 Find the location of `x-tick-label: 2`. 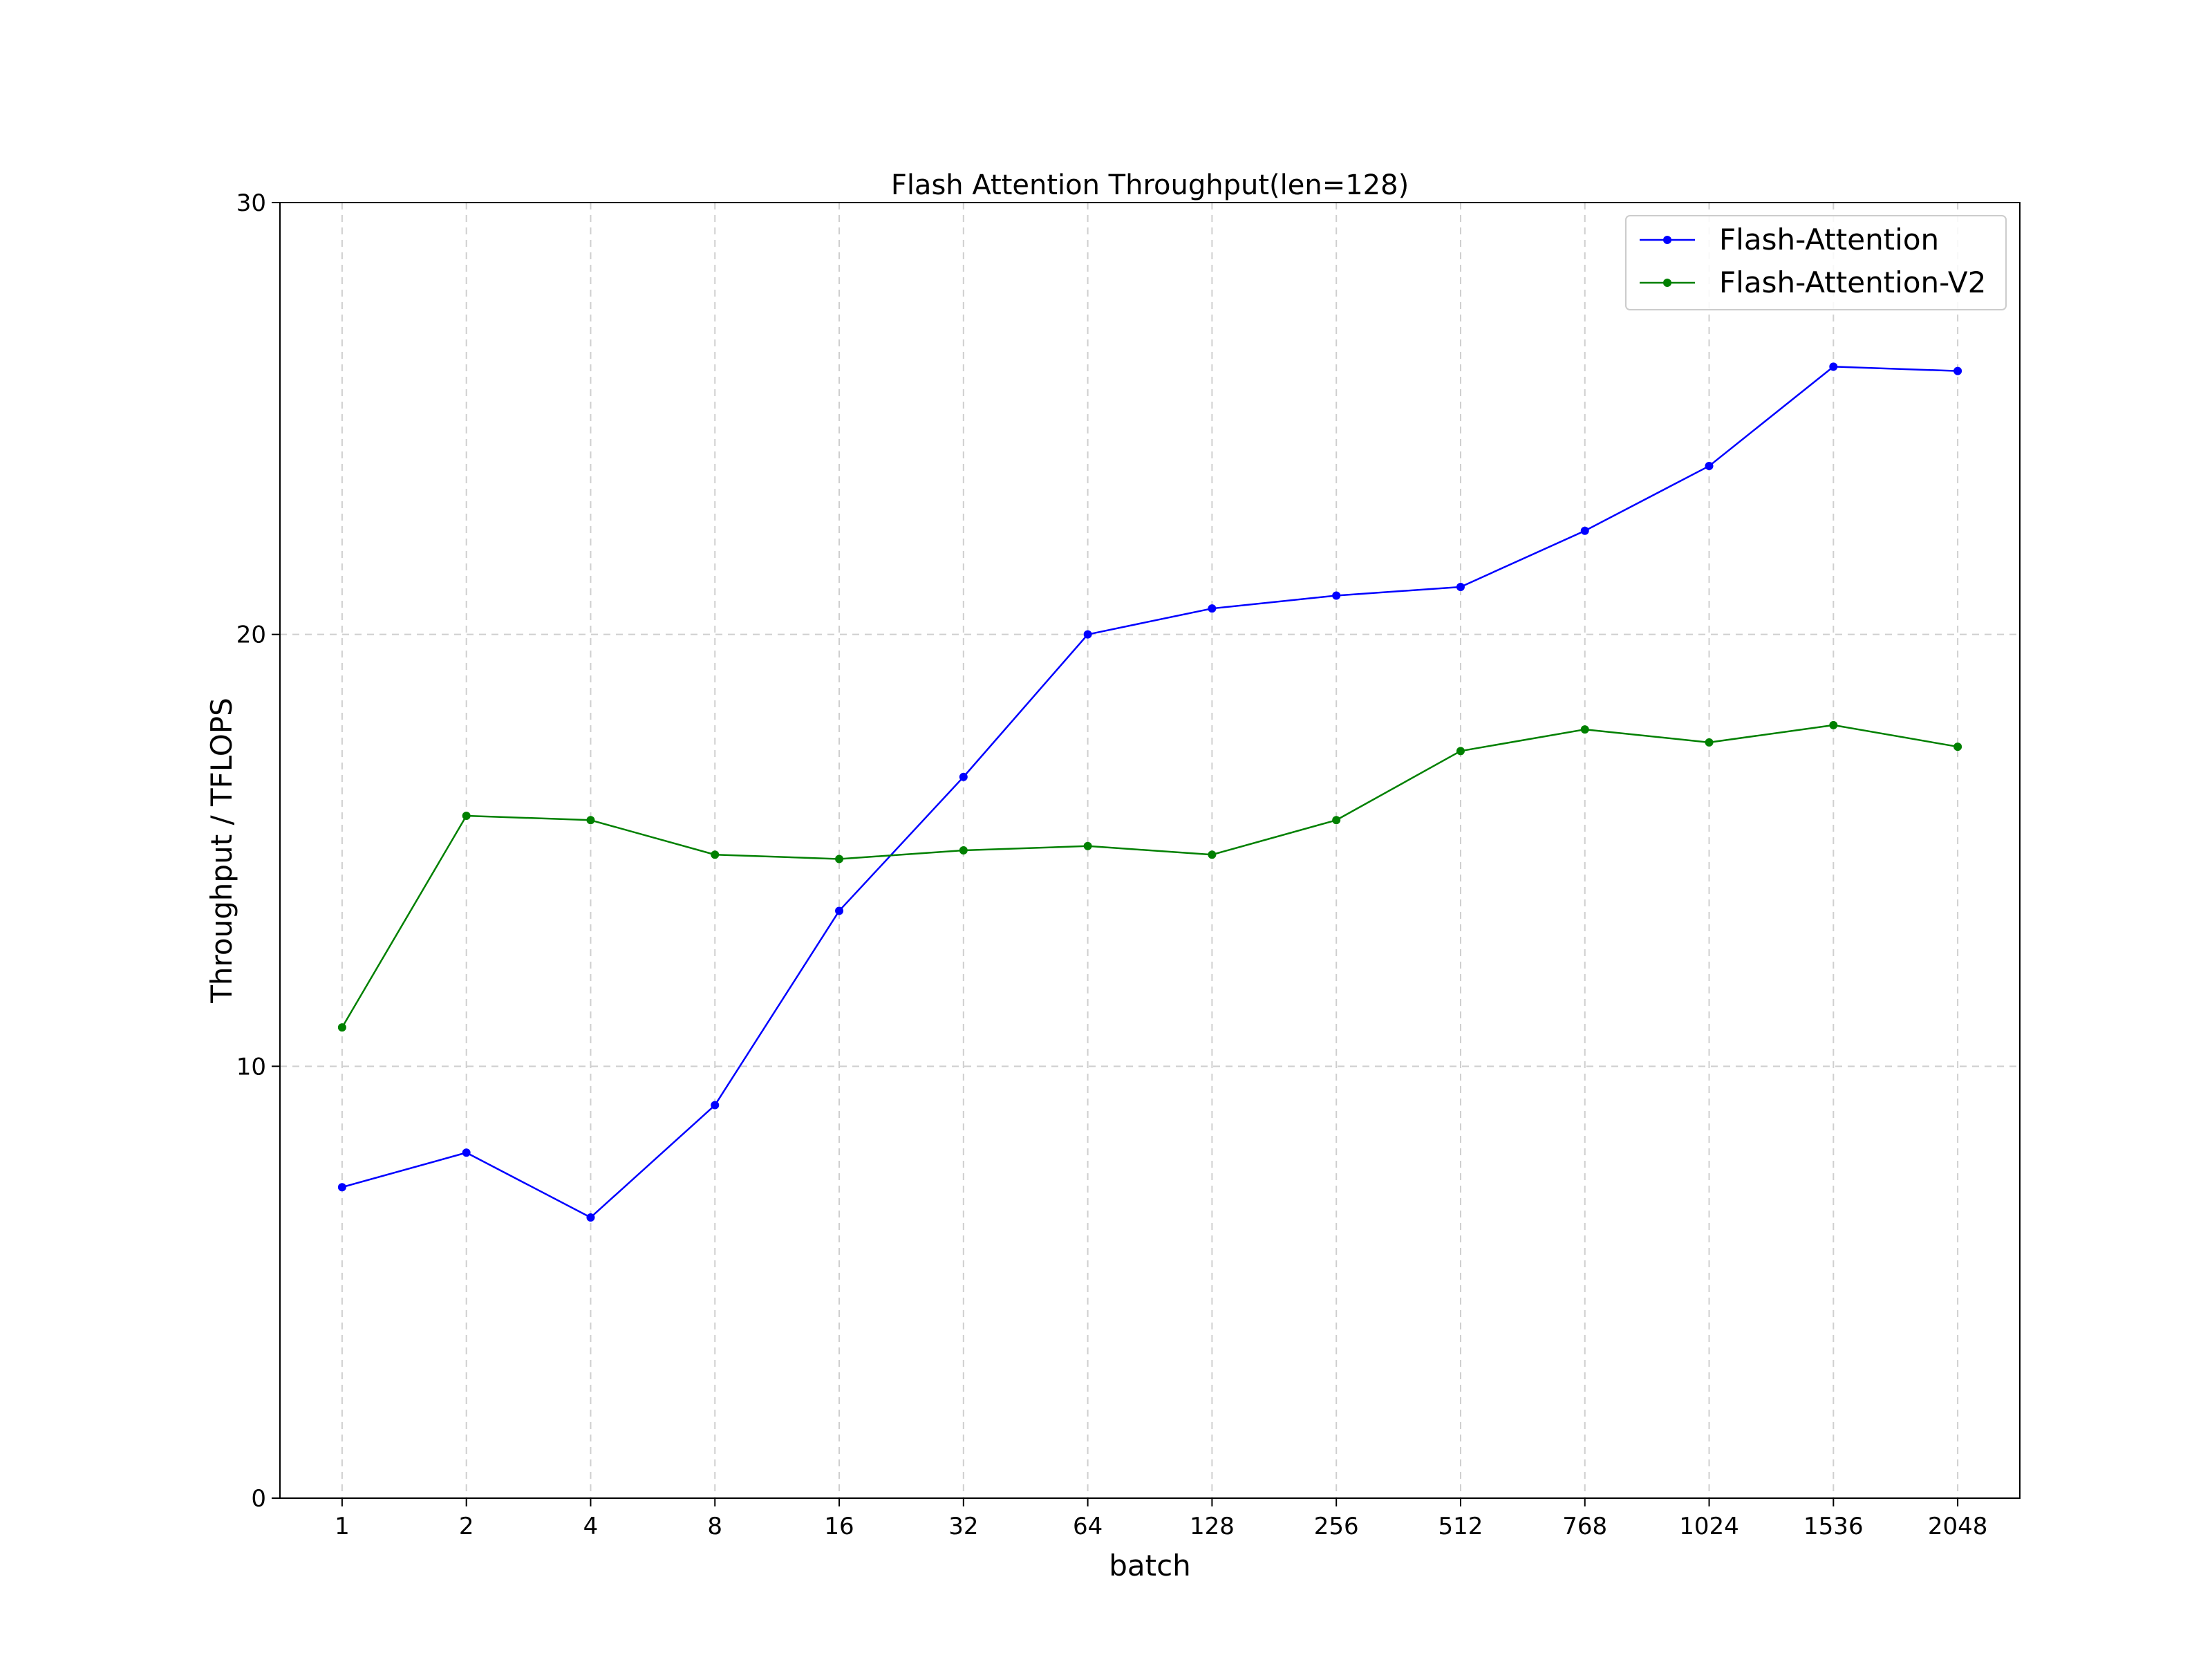

x-tick-label: 2 is located at coordinates (467, 1527).